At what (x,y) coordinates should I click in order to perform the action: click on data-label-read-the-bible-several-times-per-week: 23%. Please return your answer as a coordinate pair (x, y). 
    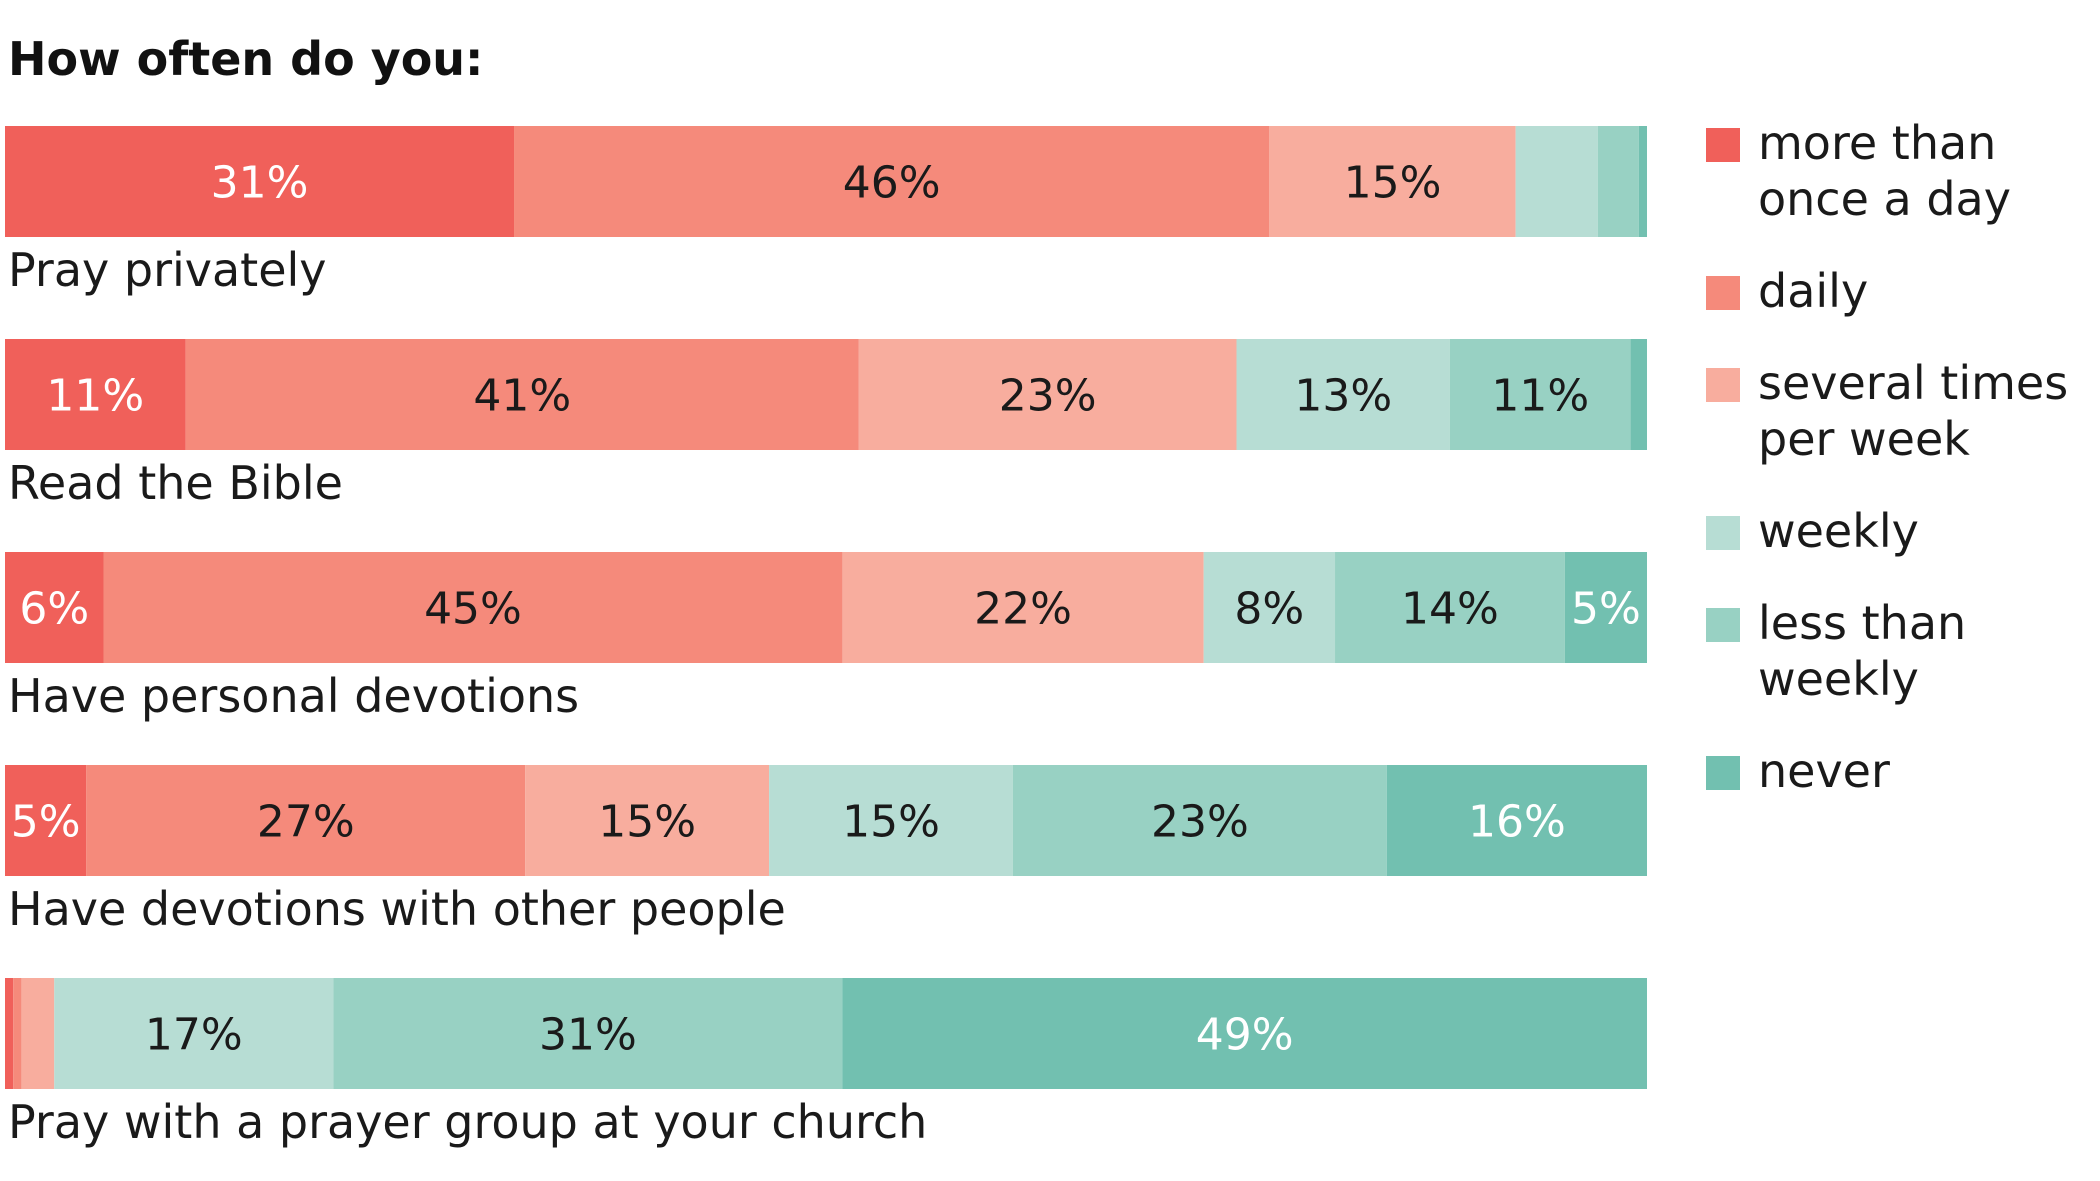
    Looking at the image, I should click on (1048, 396).